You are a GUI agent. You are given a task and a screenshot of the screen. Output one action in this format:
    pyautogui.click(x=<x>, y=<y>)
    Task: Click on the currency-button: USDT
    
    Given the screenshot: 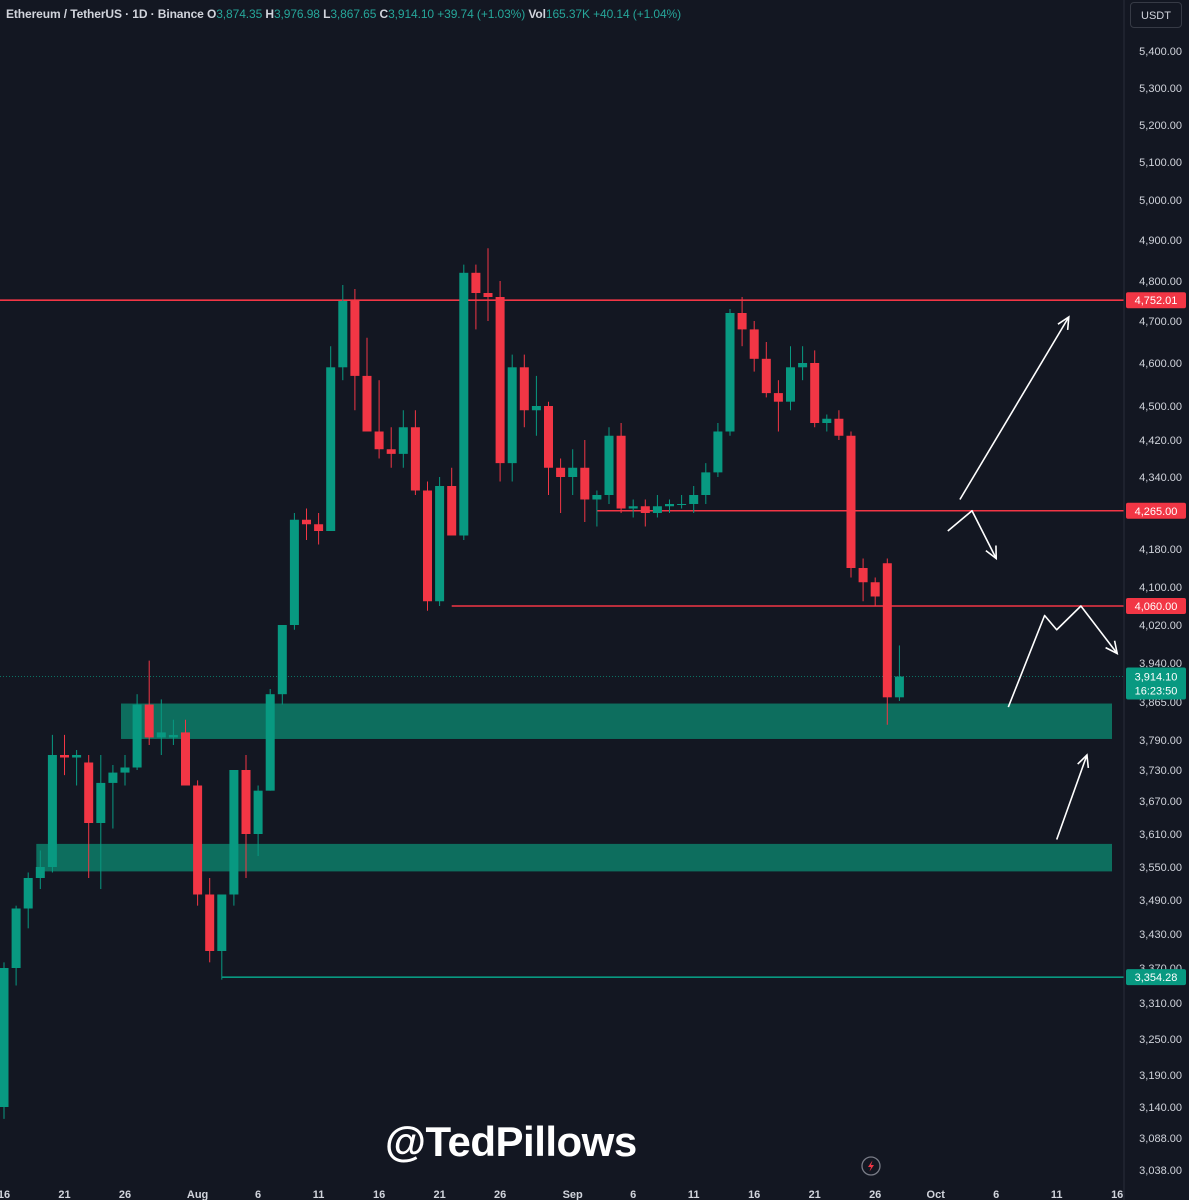 What is the action you would take?
    pyautogui.click(x=1156, y=15)
    